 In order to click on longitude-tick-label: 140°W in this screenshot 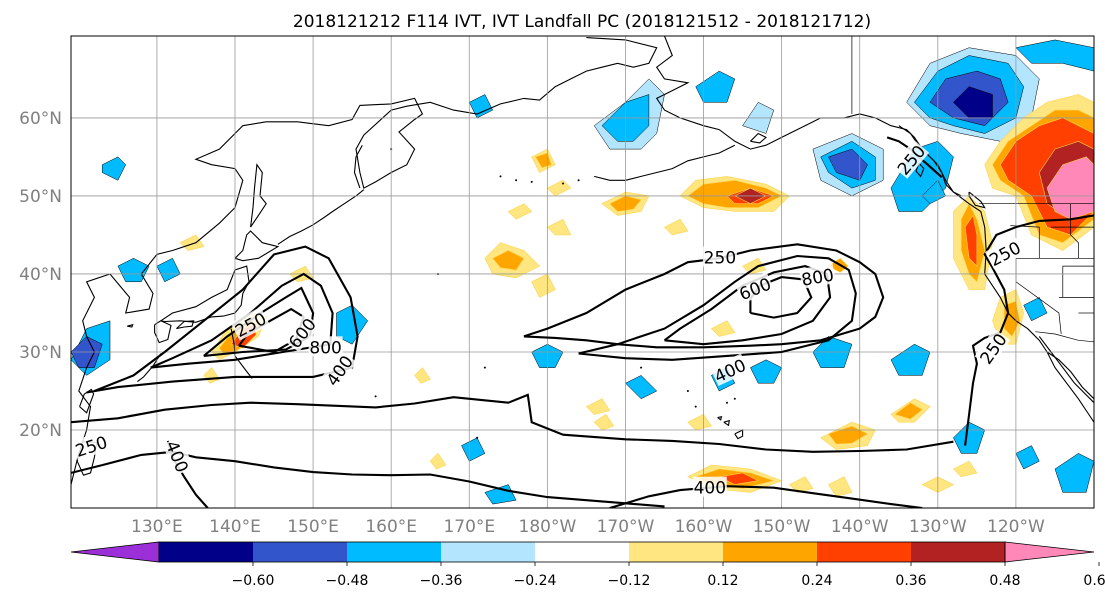, I will do `click(860, 527)`.